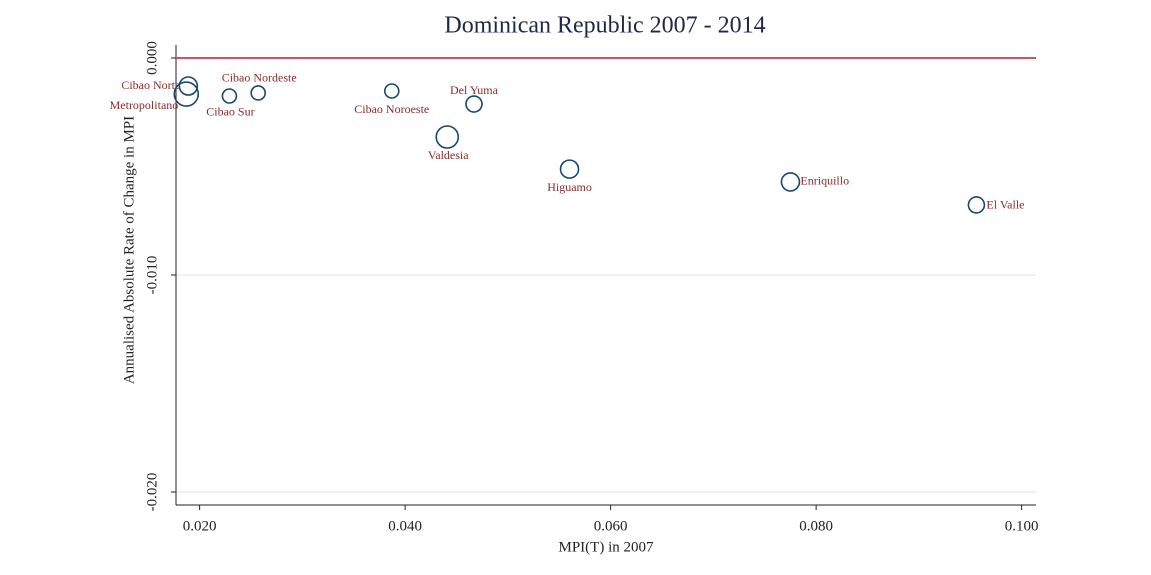 The height and width of the screenshot is (575, 1151). What do you see at coordinates (816, 526) in the screenshot?
I see `x-tick-label: 0.080` at bounding box center [816, 526].